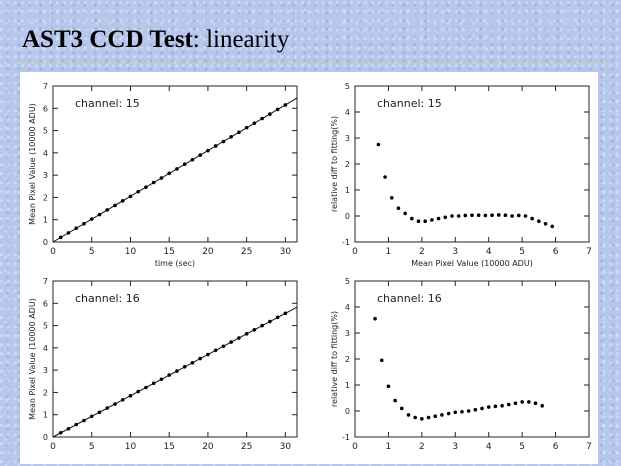  What do you see at coordinates (346, 437) in the screenshot?
I see `y-tick-label: -1` at bounding box center [346, 437].